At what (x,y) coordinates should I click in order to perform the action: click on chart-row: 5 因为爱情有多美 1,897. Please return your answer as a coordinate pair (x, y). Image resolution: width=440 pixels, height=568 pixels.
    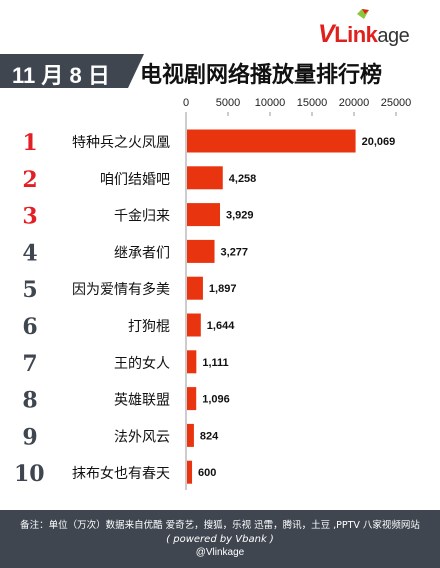
    Looking at the image, I should click on (129, 289).